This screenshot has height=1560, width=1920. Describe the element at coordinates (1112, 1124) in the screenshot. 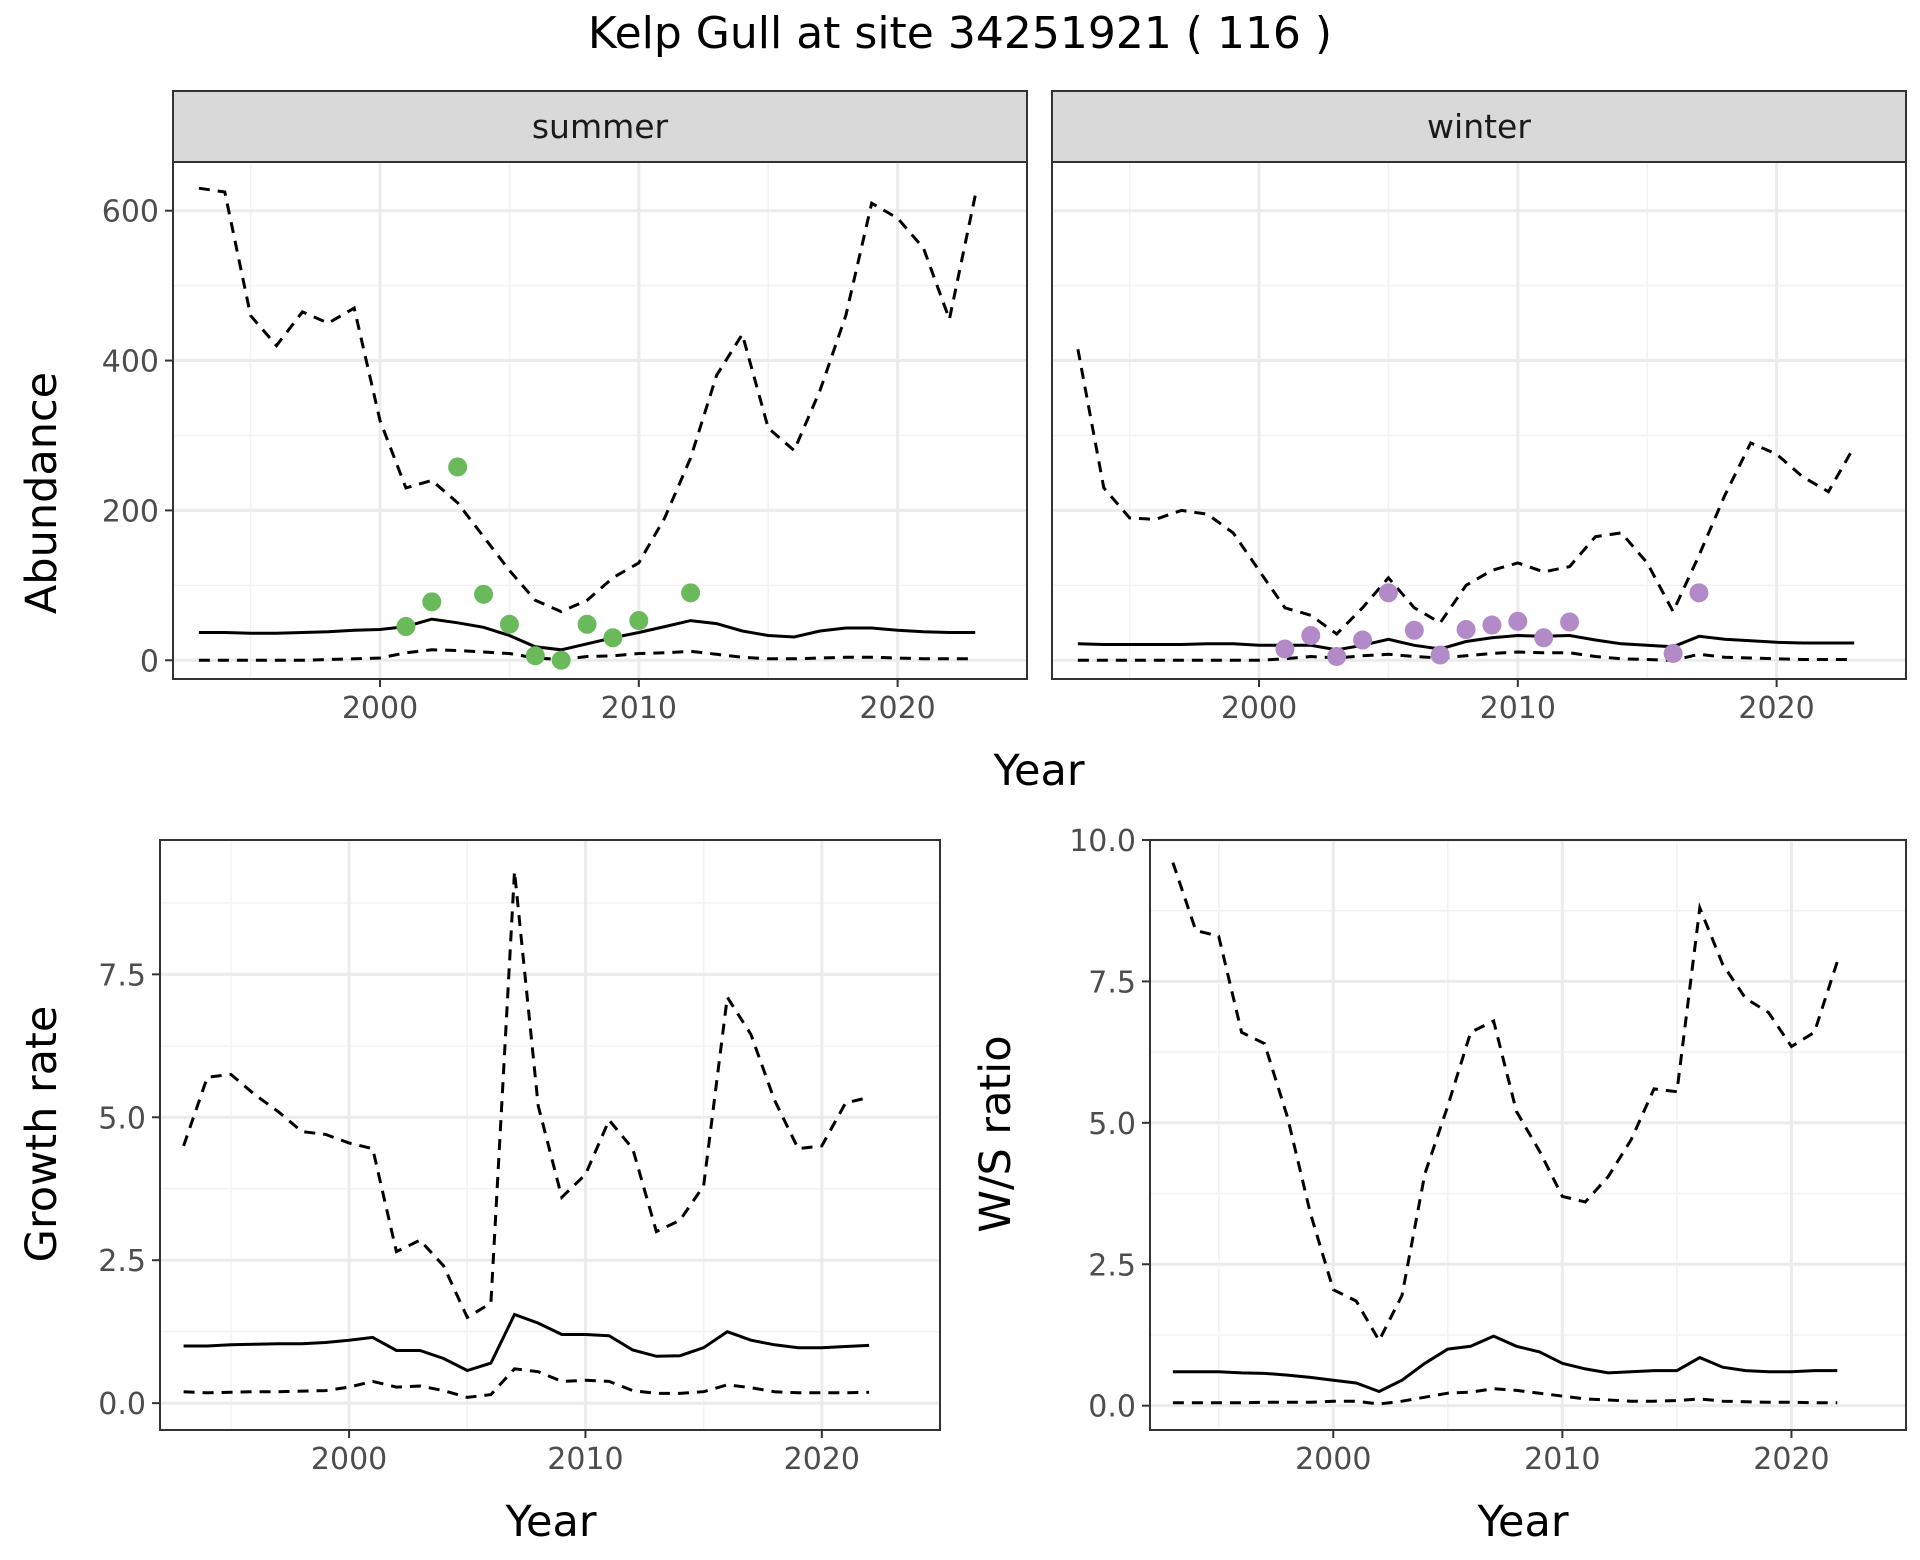

I see `ratio-y-tick-label: 5.0` at that location.